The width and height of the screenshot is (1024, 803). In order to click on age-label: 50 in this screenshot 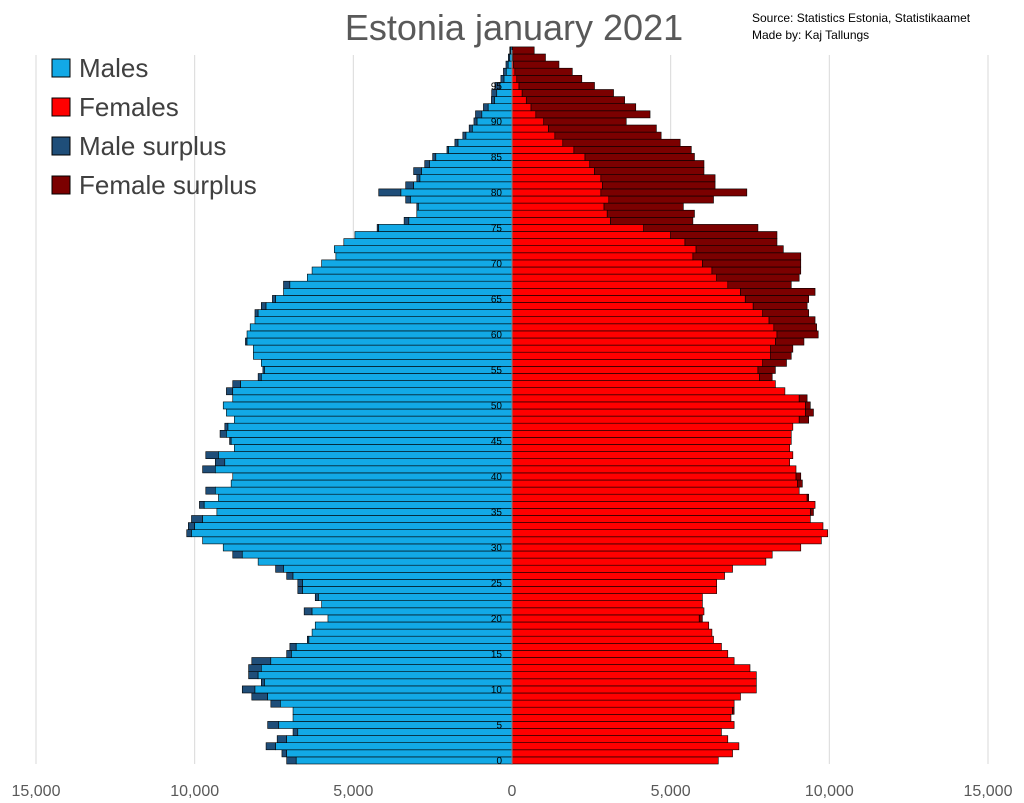, I will do `click(497, 406)`.